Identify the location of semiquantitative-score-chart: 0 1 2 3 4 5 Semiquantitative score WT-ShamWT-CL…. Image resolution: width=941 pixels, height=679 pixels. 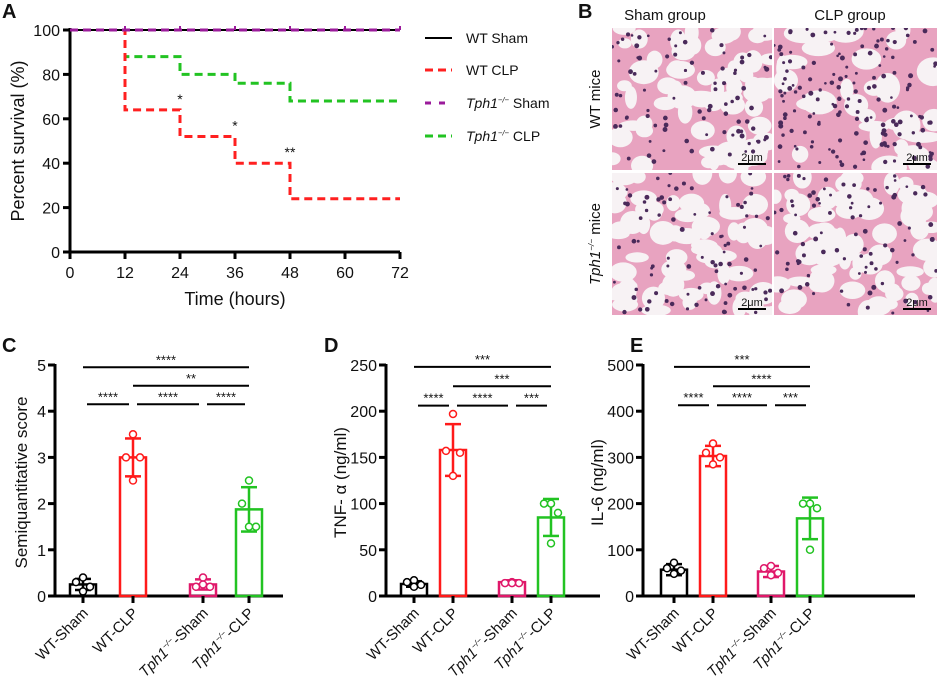
(147, 515).